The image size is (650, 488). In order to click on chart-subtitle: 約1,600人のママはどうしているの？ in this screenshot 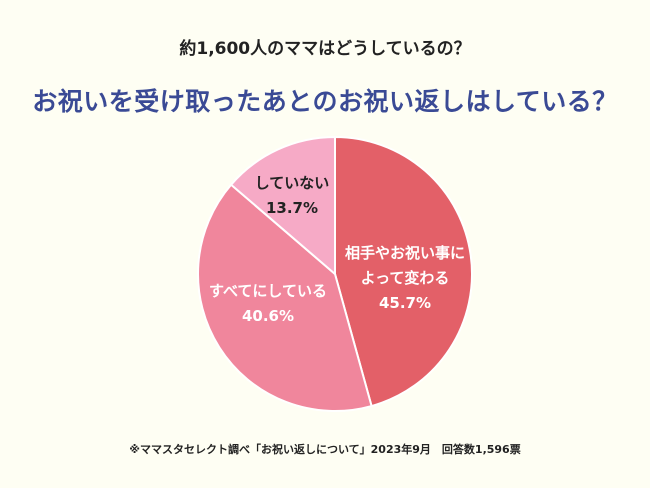, I will do `click(325, 49)`.